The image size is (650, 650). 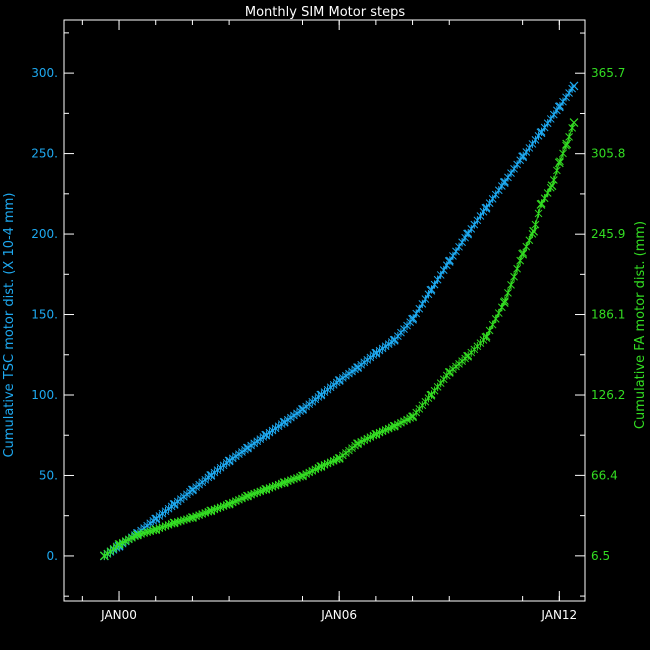 I want to click on right-axis-label: Cumulative FA motor dist. (mm), so click(x=640, y=325).